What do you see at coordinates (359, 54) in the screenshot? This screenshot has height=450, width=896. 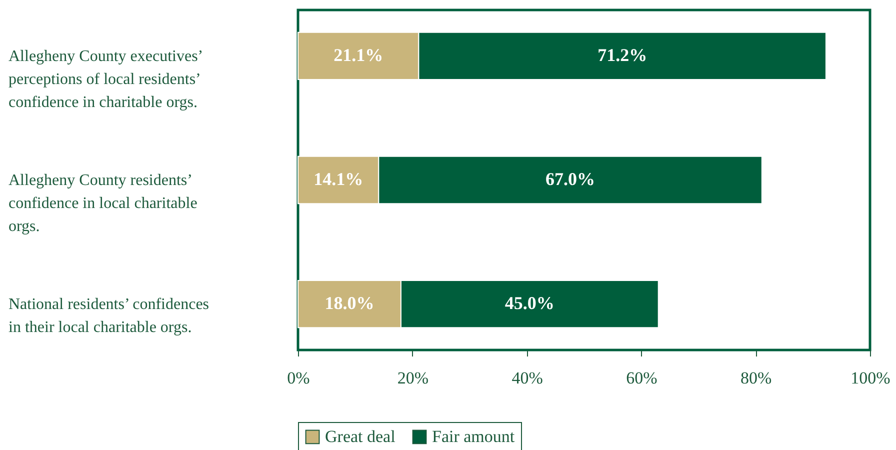 I see `data-label: 21.1%` at bounding box center [359, 54].